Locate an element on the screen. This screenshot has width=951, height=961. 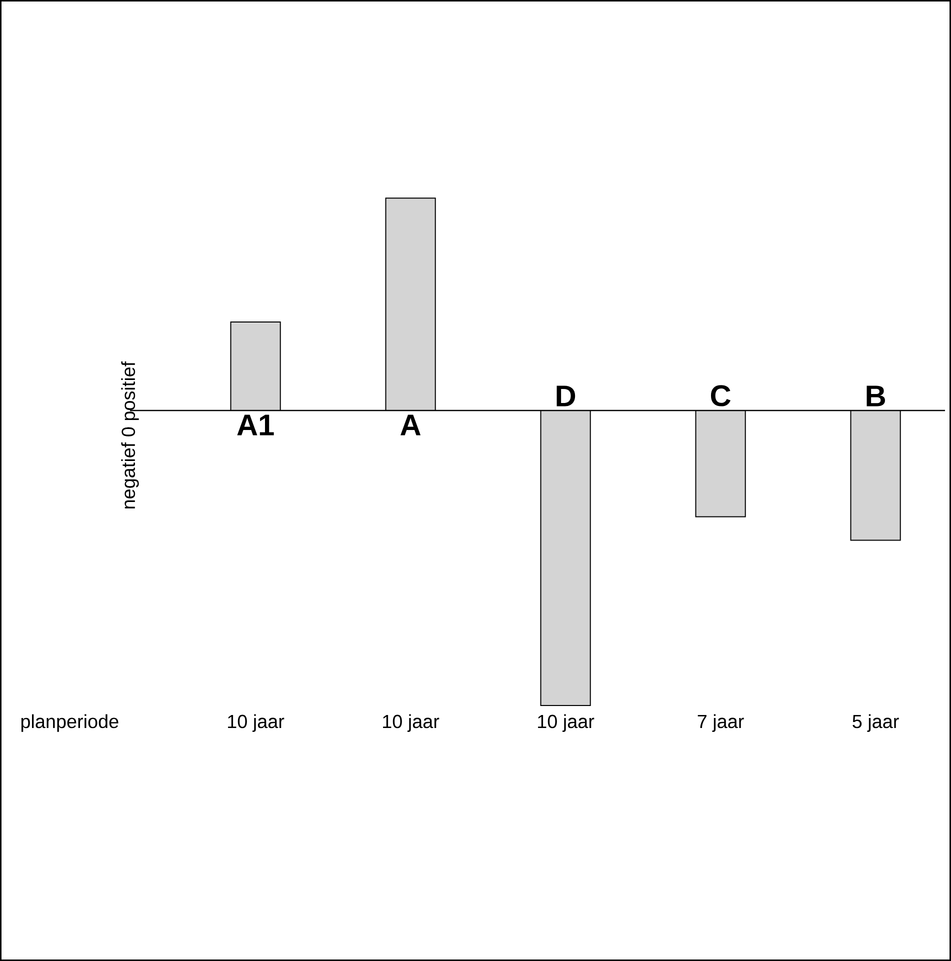
y-axis-title: negatief 0 positief is located at coordinates (130, 434).